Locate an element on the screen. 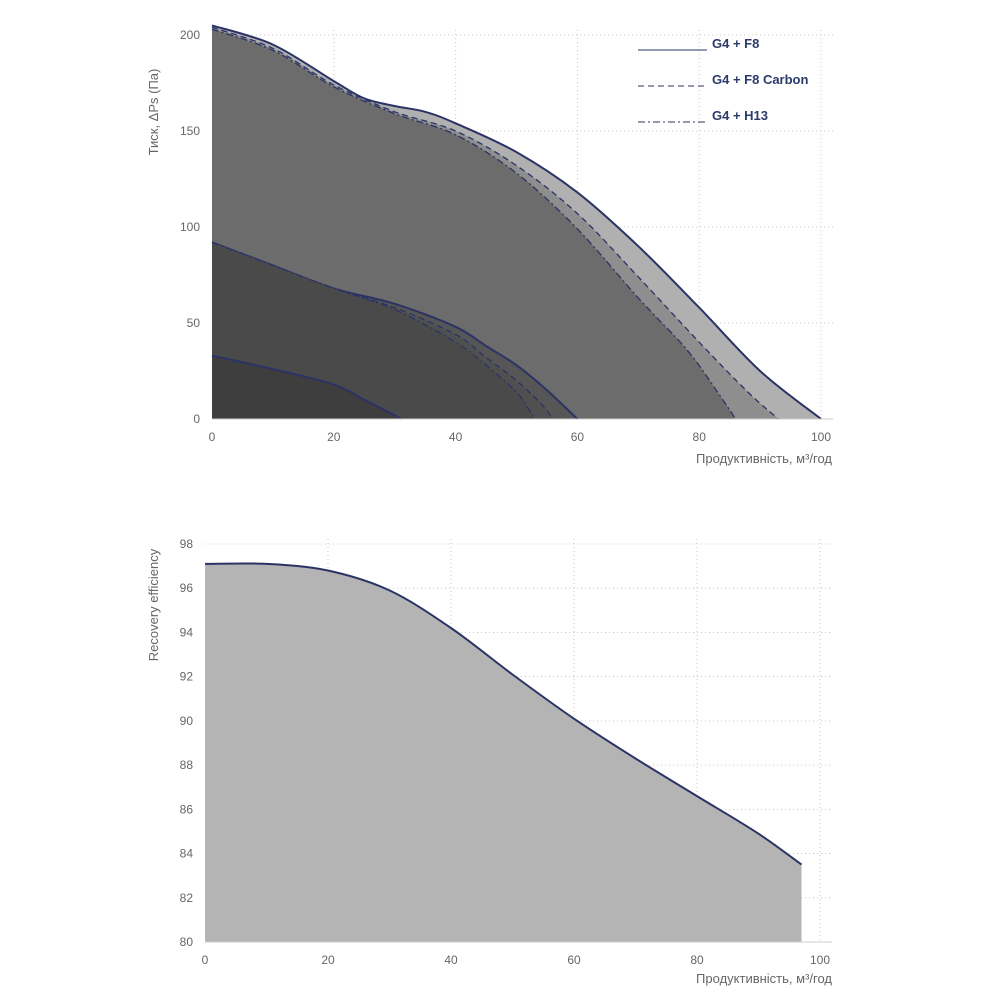 The width and height of the screenshot is (1000, 1000). y-tick-label: 0 is located at coordinates (196, 419).